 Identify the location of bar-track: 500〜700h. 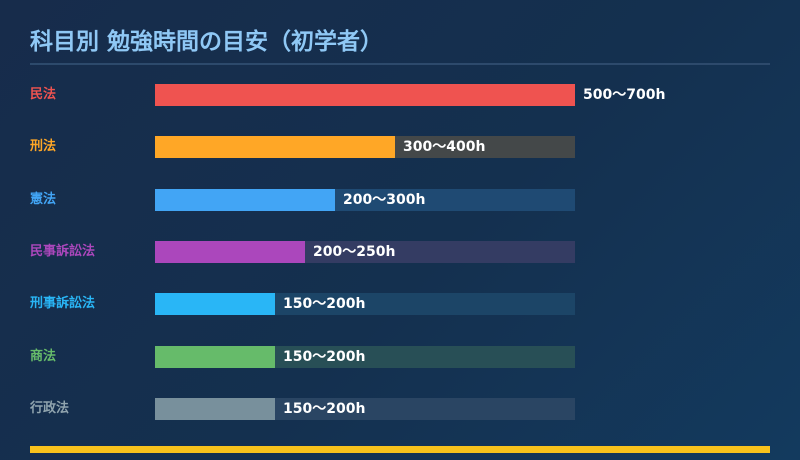
(410, 95).